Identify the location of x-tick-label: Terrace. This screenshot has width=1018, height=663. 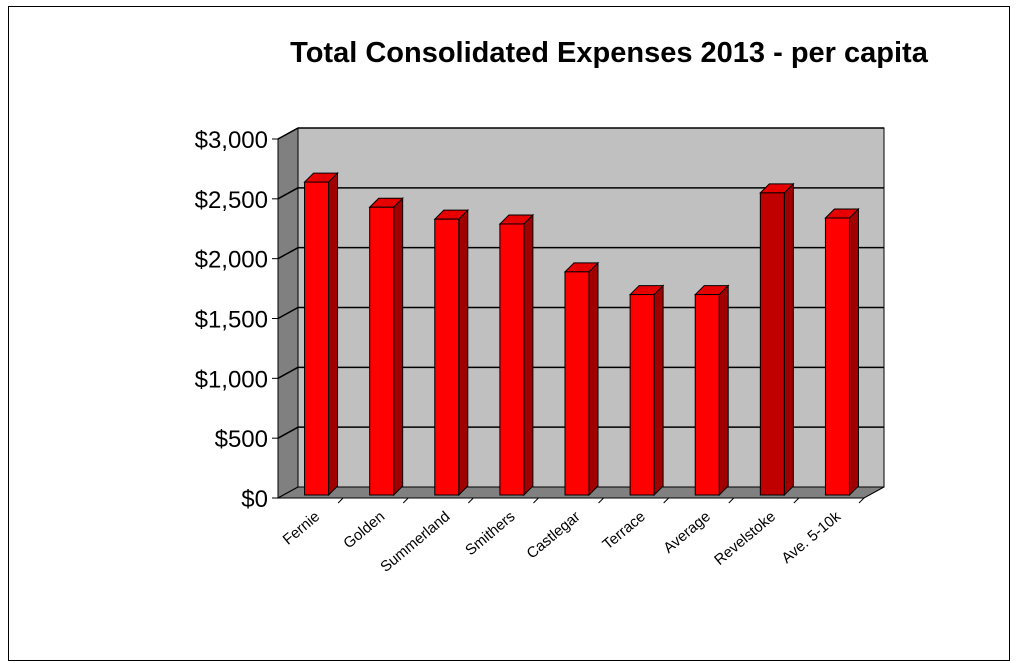
(623, 530).